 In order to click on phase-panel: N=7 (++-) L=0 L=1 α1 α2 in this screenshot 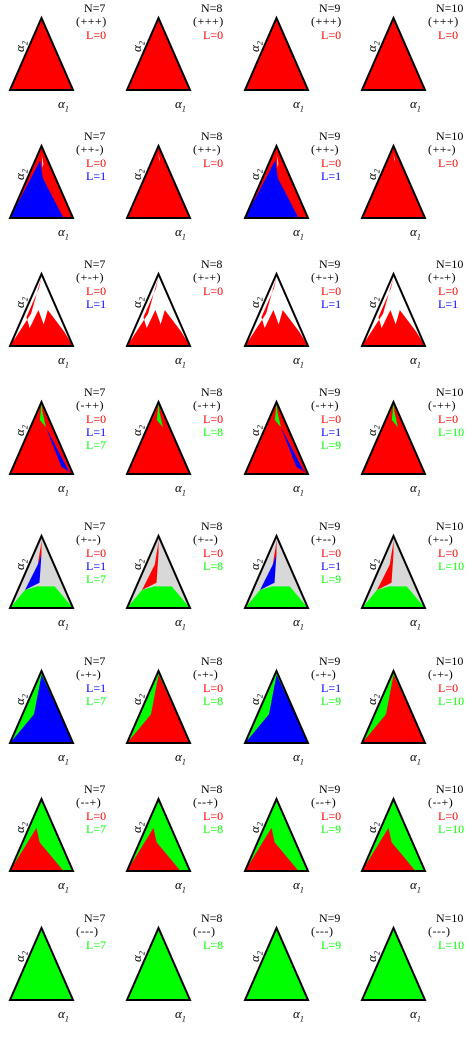, I will do `click(64, 194)`.